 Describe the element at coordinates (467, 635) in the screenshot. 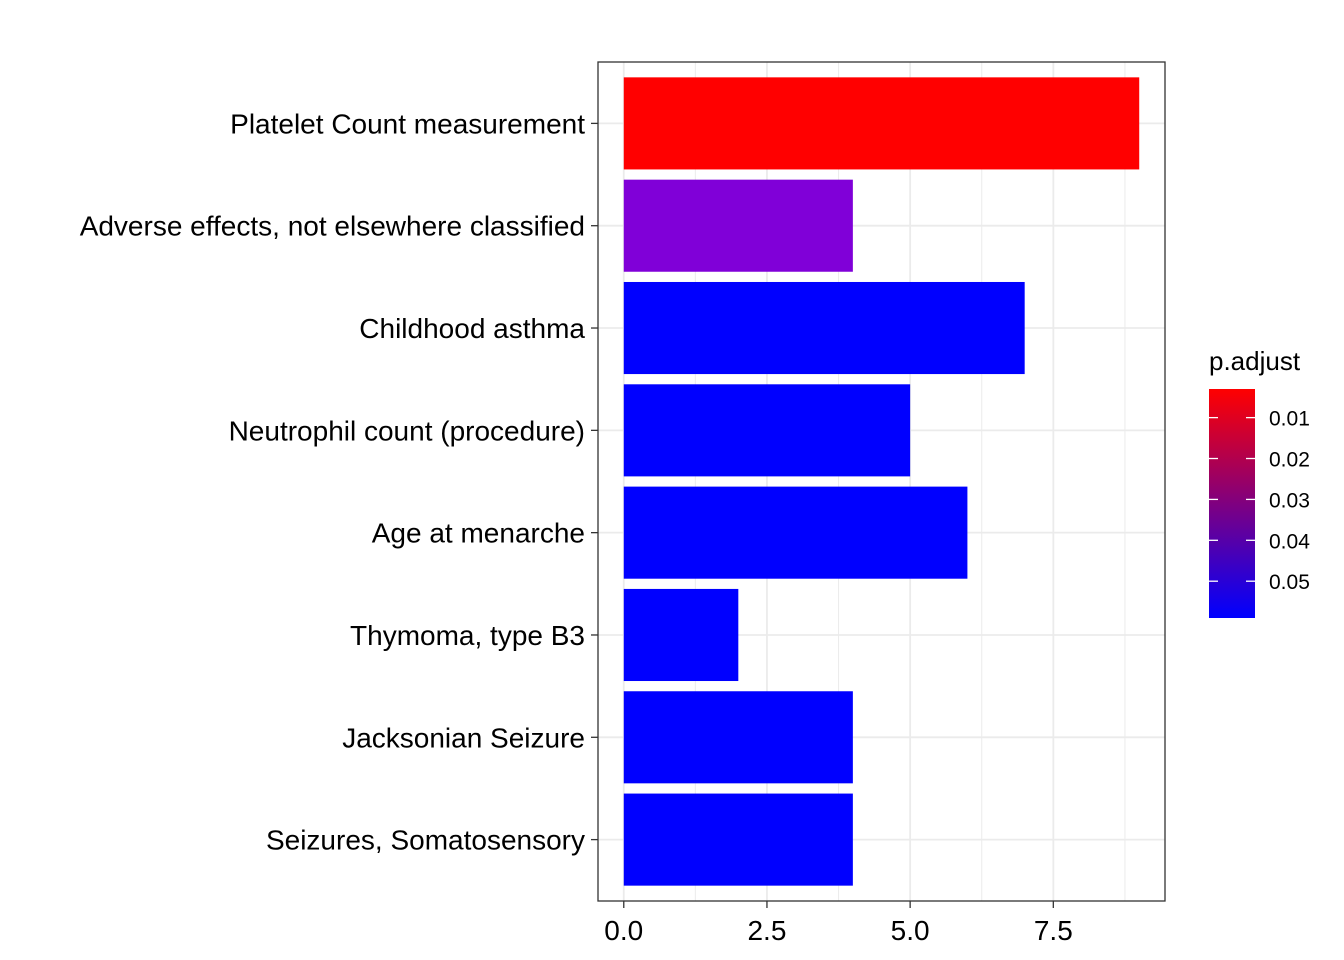

I see `category-label: Thymoma, type B3` at that location.